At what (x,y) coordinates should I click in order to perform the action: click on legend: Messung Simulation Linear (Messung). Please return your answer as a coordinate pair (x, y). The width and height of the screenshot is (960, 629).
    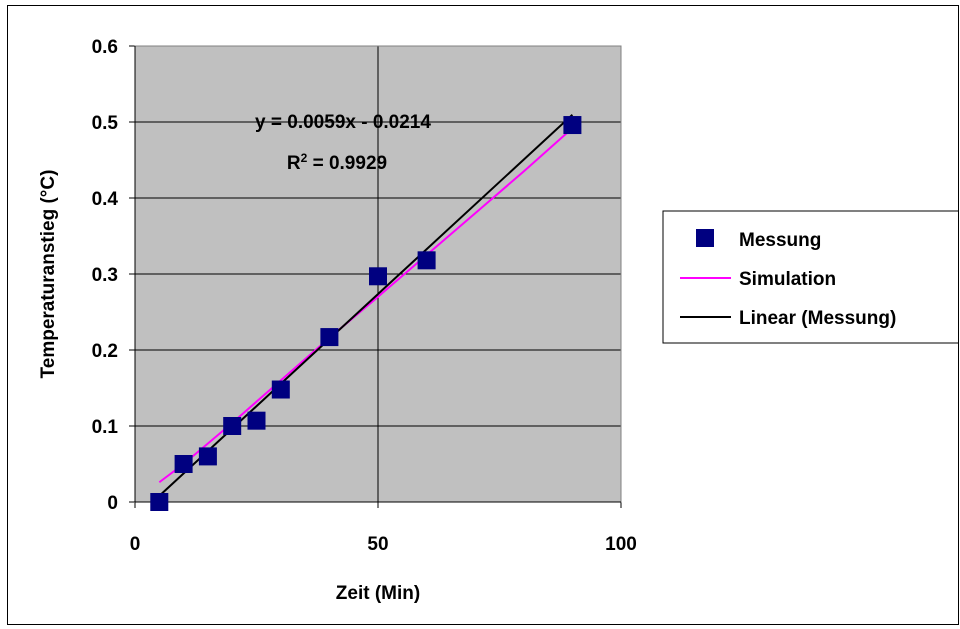
    Looking at the image, I should click on (811, 277).